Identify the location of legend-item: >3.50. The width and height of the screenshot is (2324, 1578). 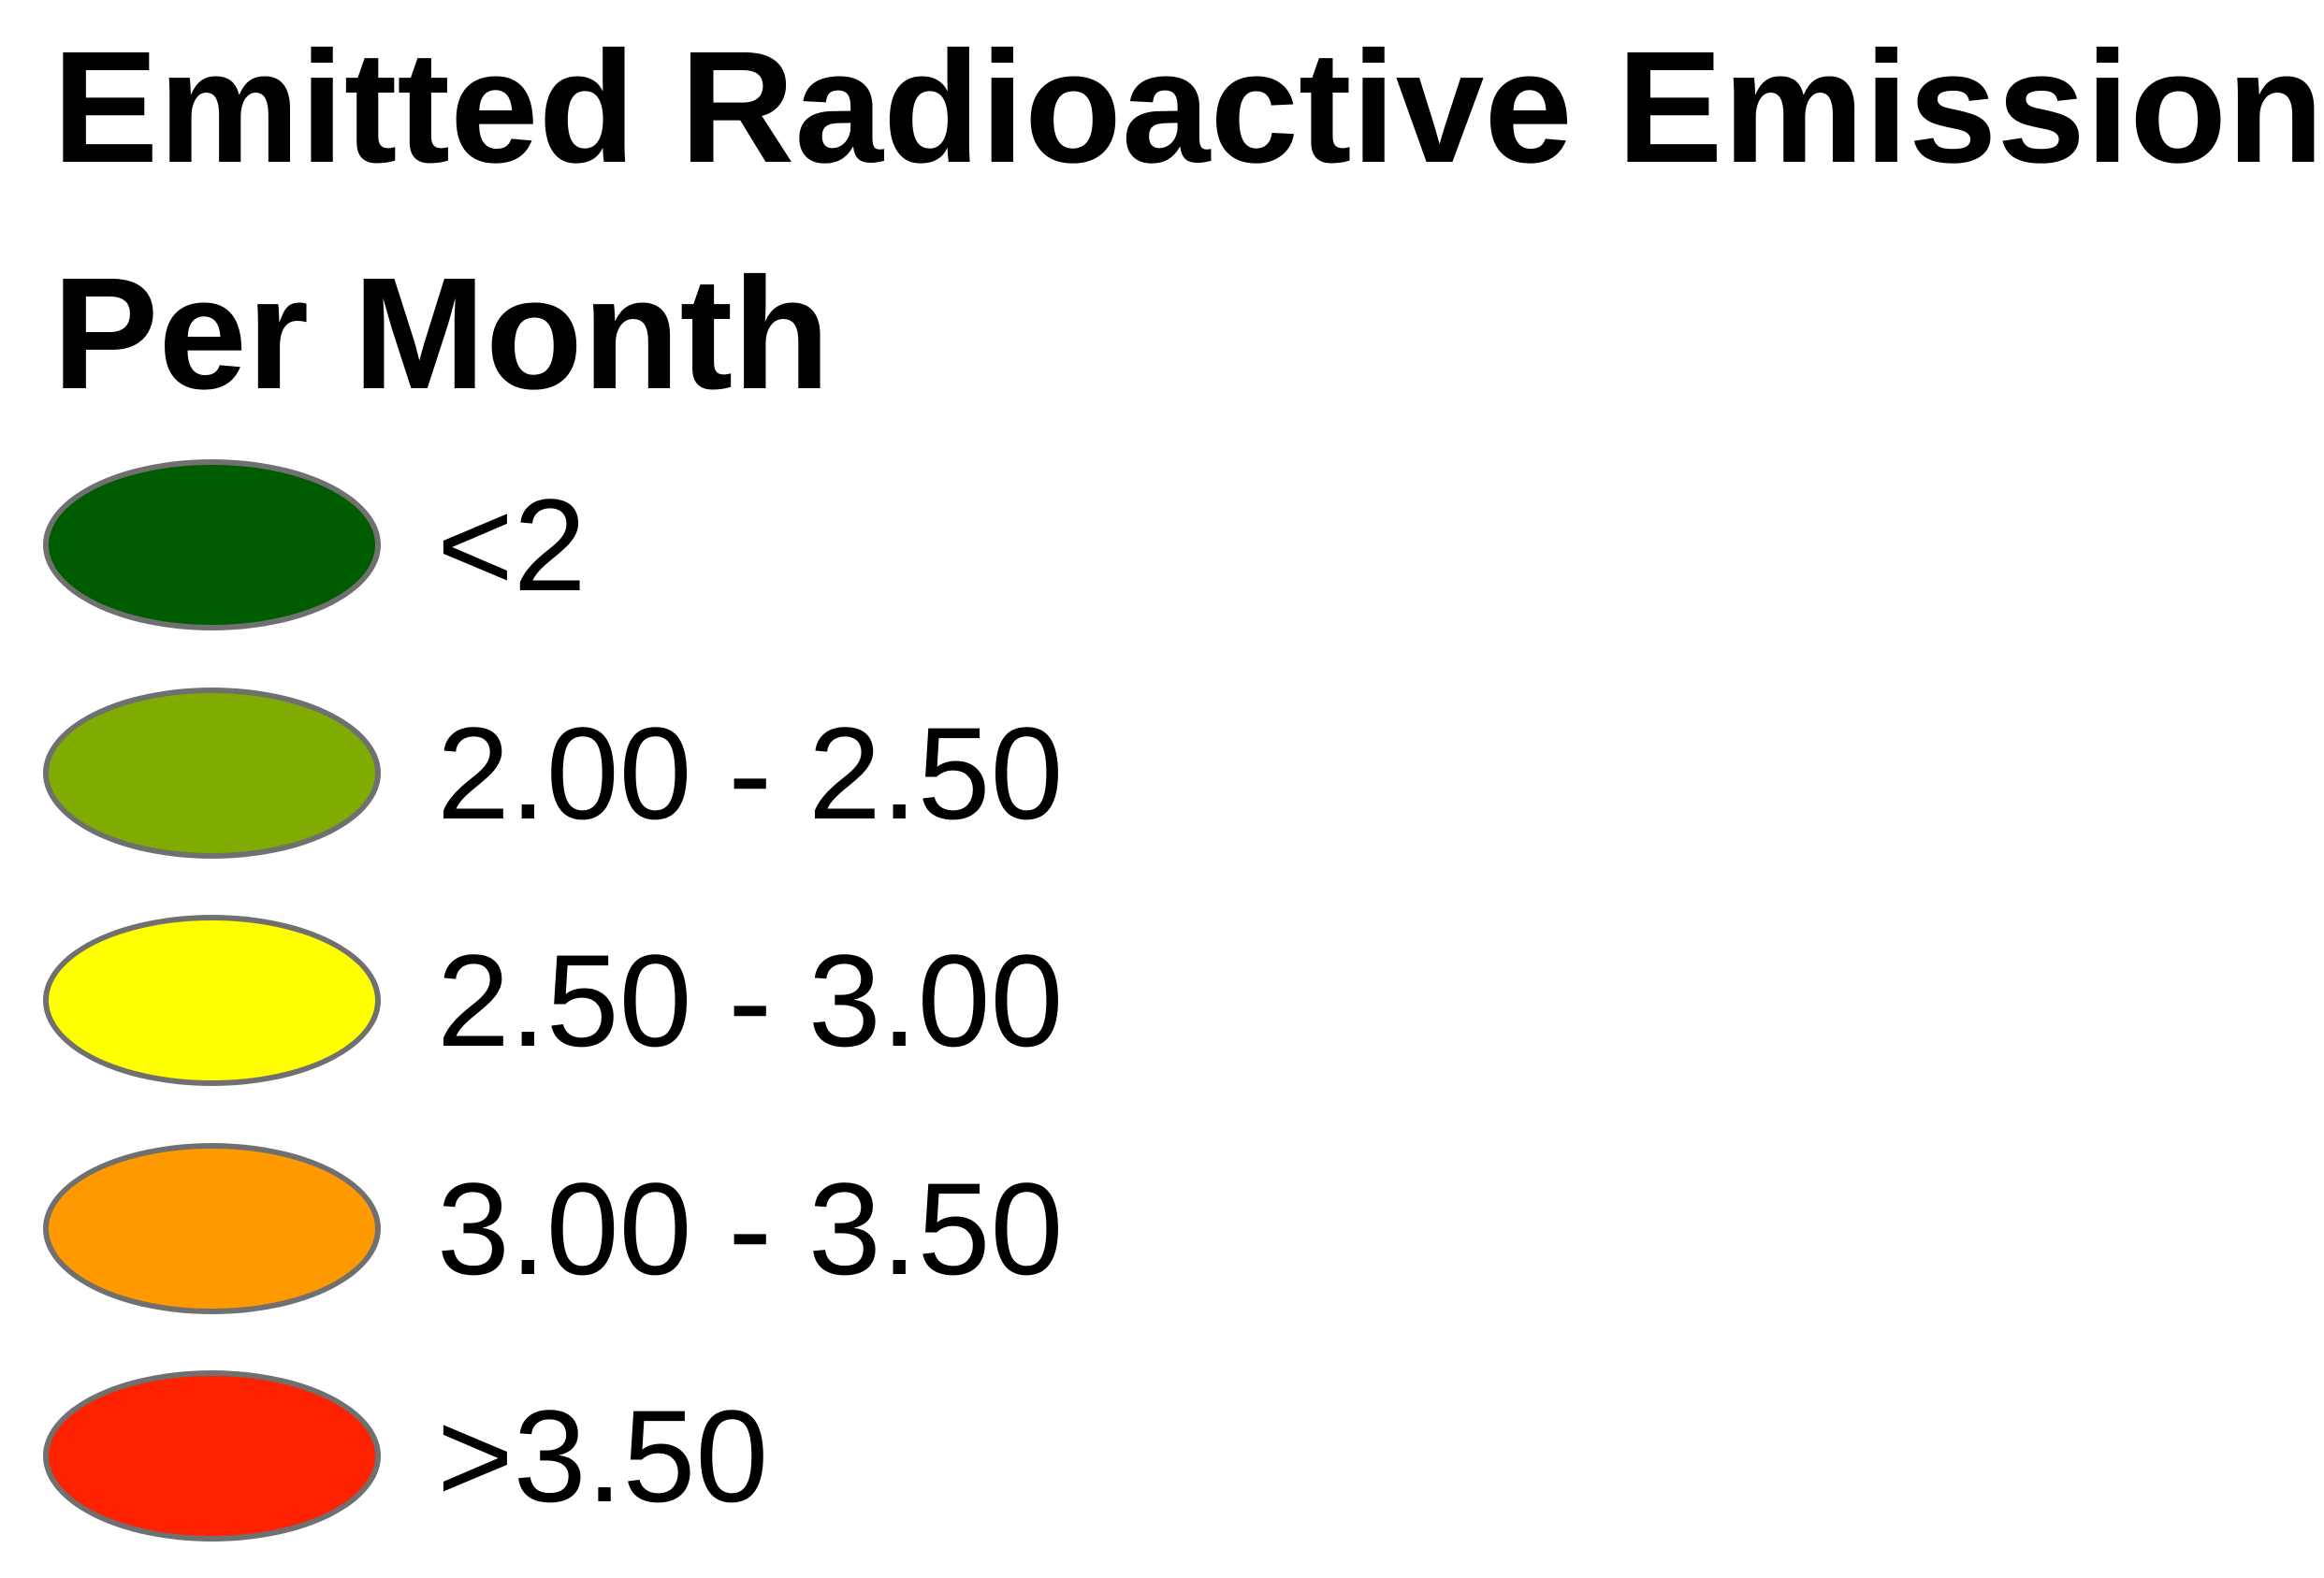
(604, 1457).